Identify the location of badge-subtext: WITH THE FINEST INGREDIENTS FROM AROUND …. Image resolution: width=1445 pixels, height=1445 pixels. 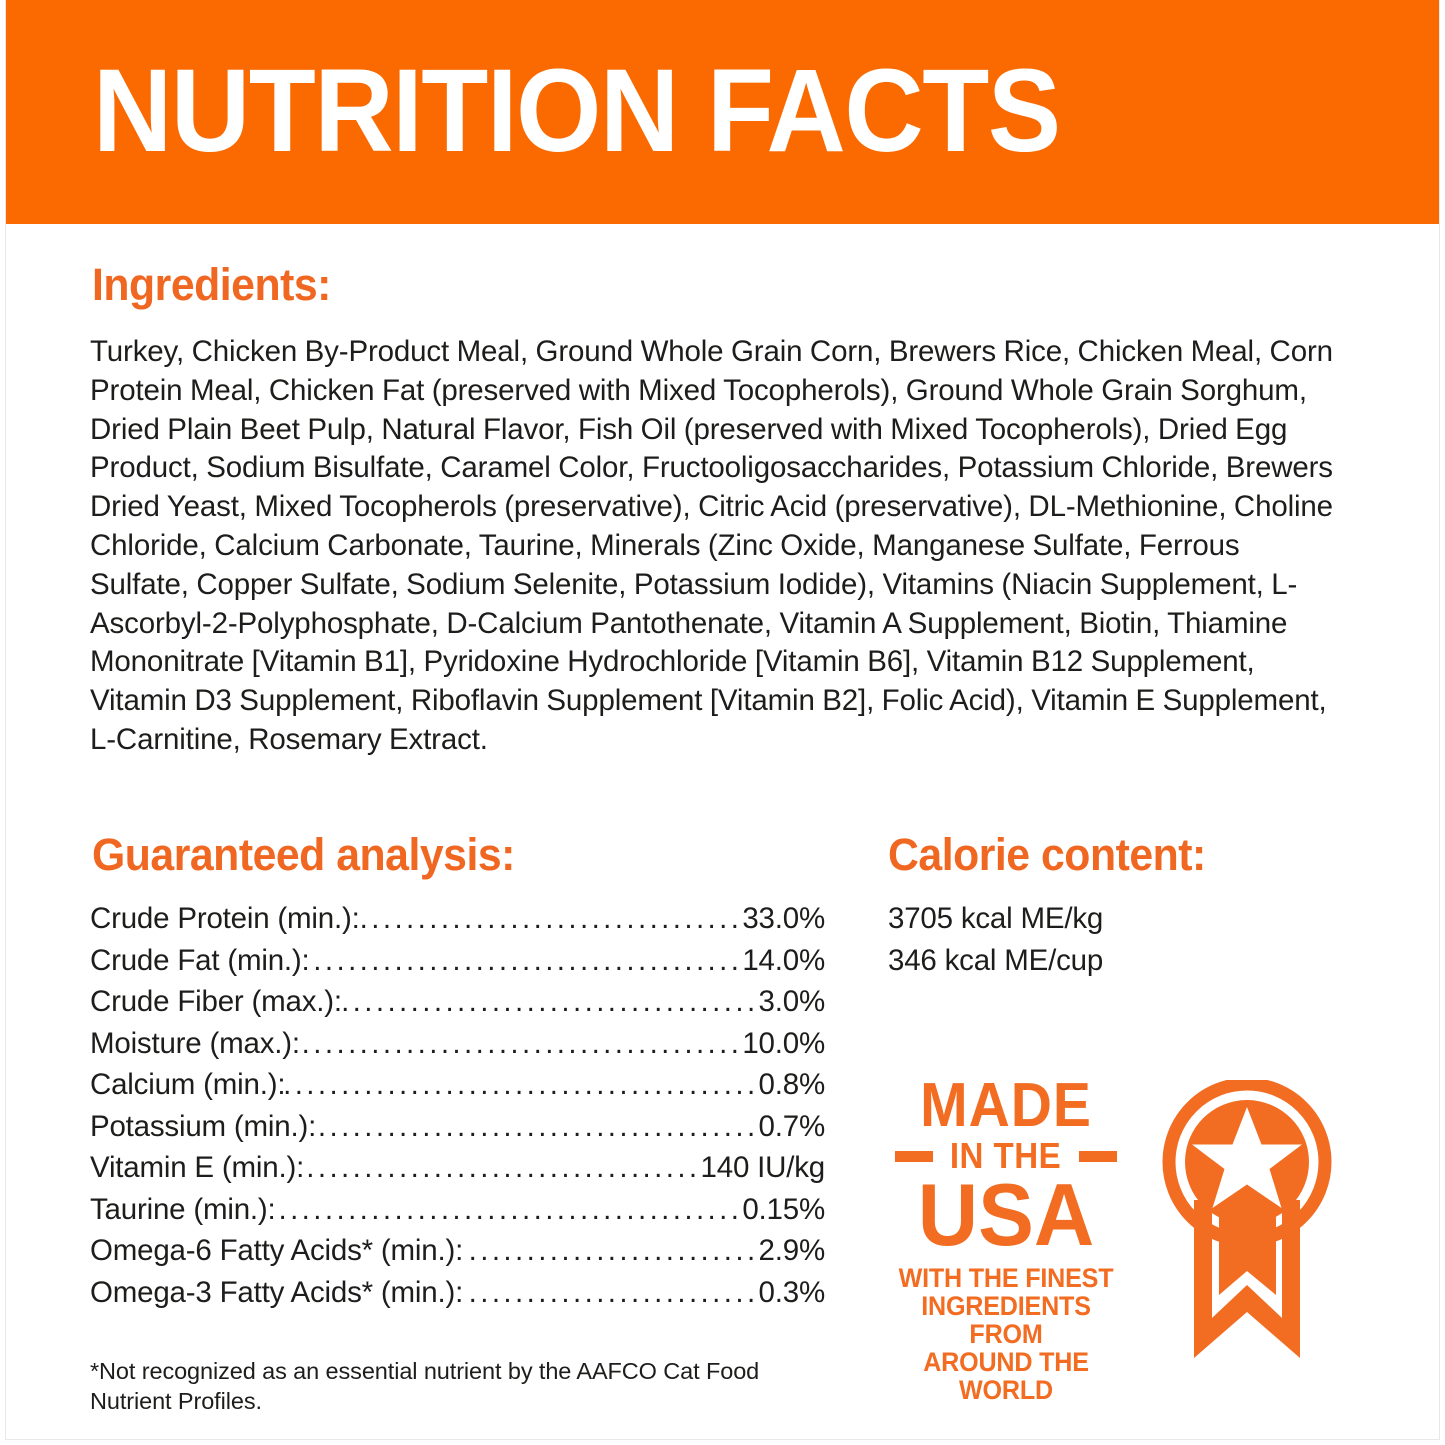
(1005, 1334).